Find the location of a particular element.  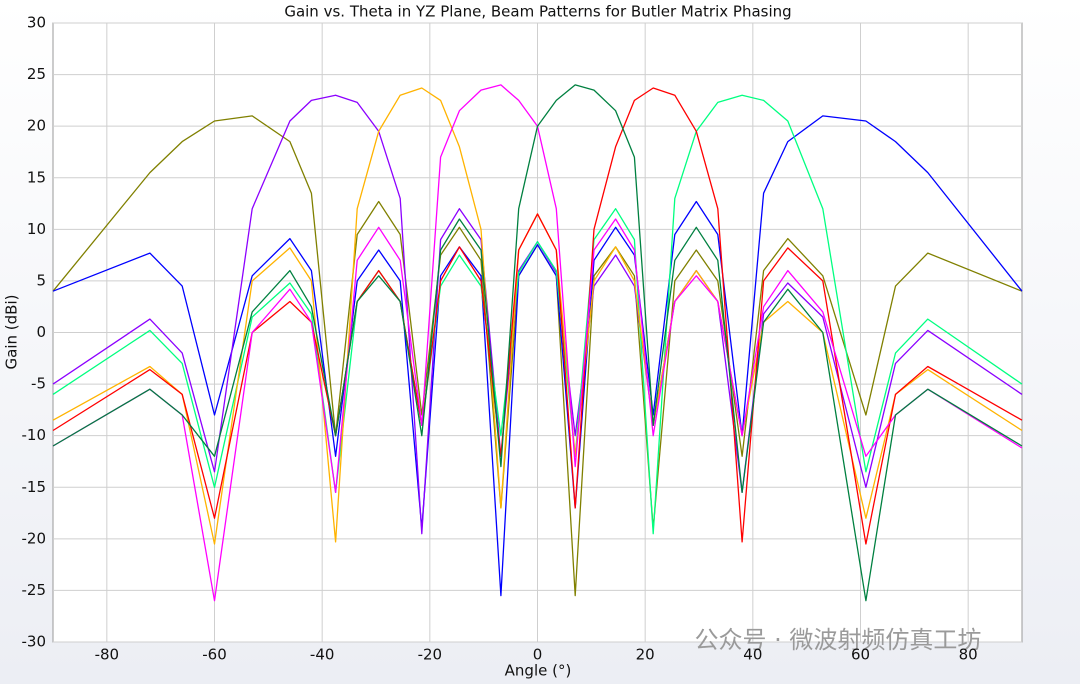

y-tick-label: 5 is located at coordinates (41, 280).